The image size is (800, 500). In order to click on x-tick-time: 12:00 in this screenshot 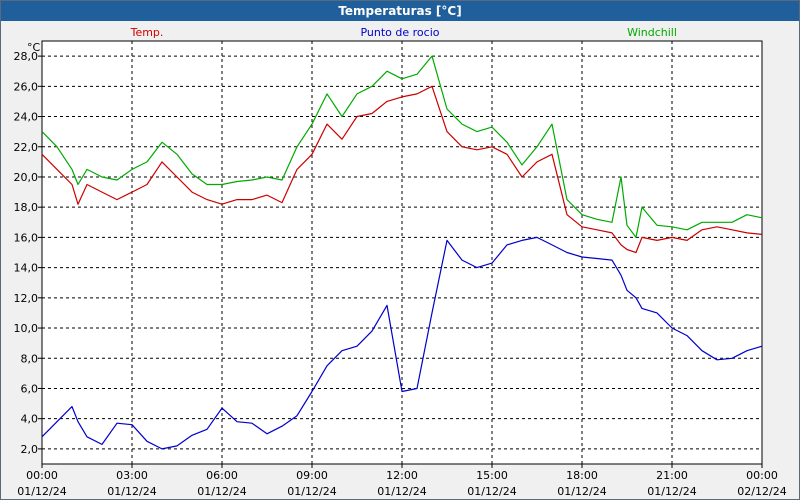, I will do `click(402, 475)`.